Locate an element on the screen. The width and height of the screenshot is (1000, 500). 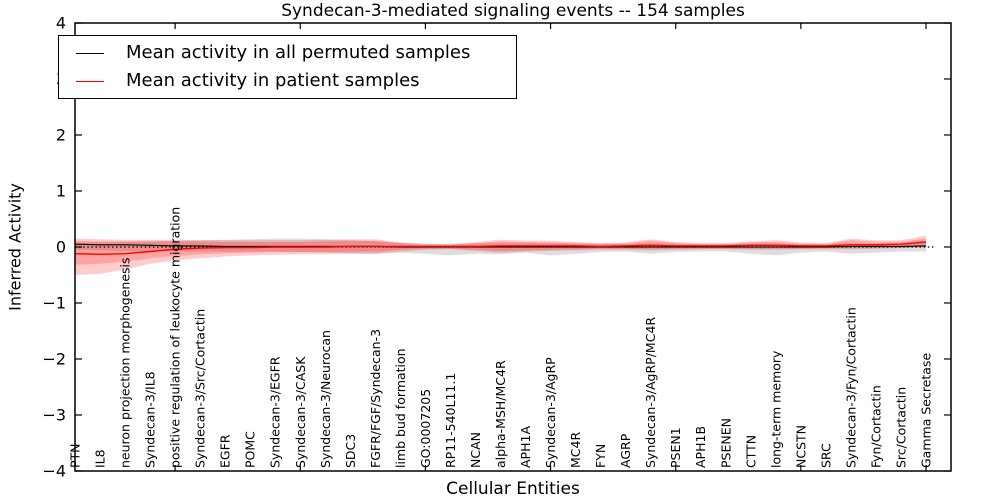
x-category-label: POMC is located at coordinates (250, 449).